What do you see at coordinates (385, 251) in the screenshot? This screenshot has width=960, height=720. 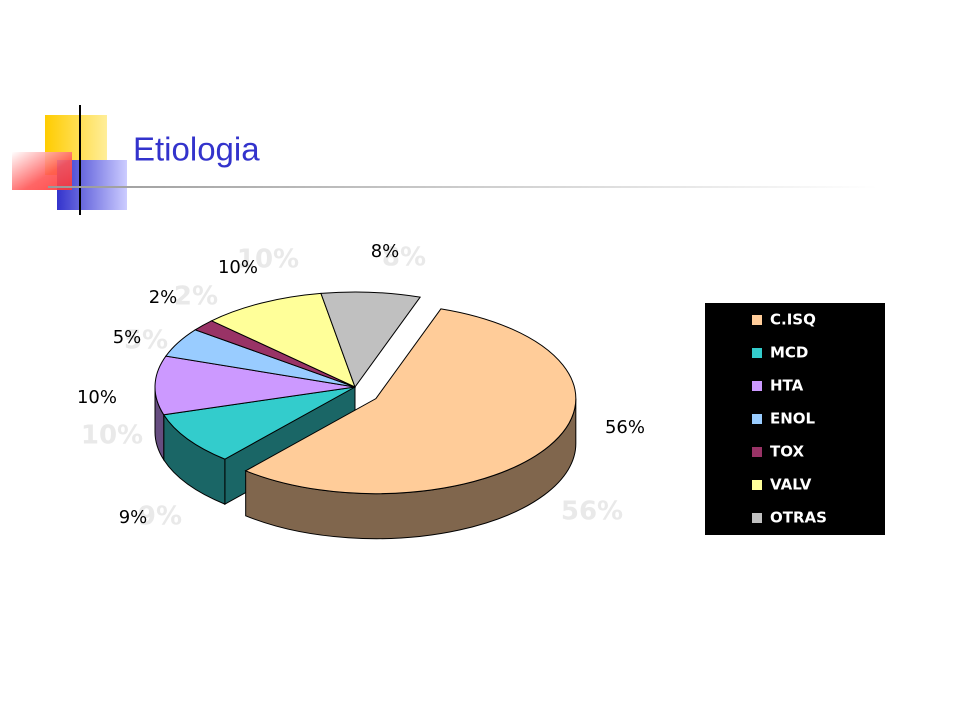 I see `data-label: 8%` at bounding box center [385, 251].